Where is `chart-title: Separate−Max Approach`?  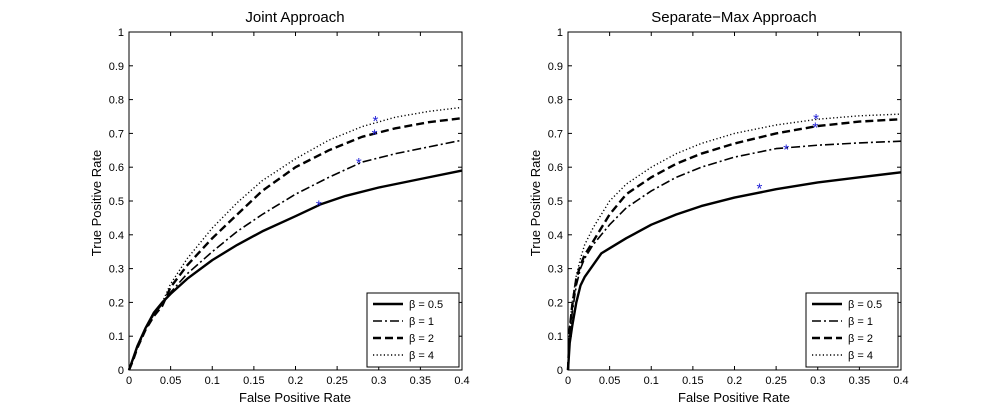 chart-title: Separate−Max Approach is located at coordinates (734, 17).